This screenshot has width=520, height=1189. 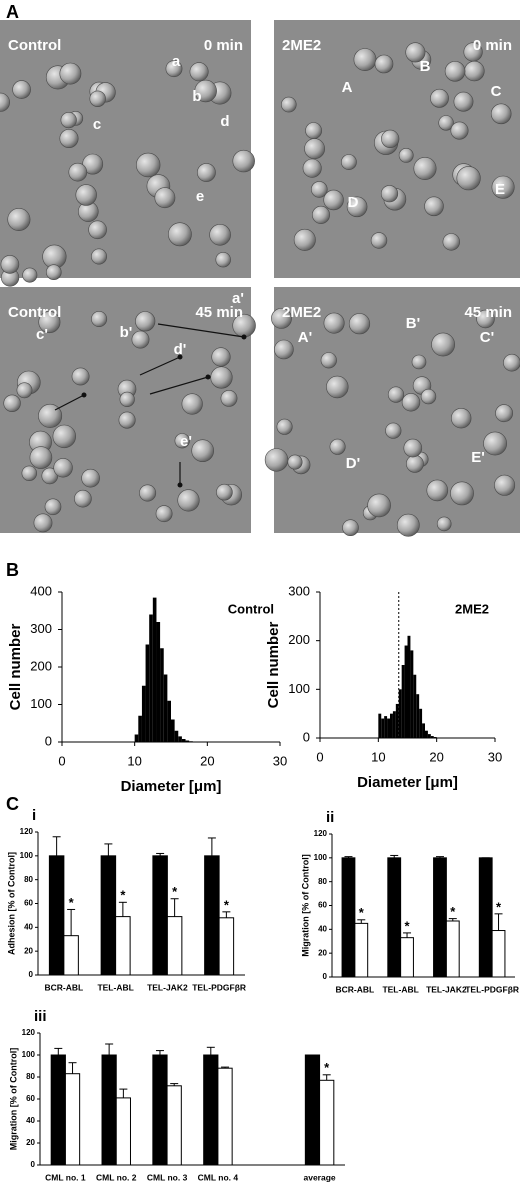 I want to click on y-tick-label: 200, so click(x=299, y=639).